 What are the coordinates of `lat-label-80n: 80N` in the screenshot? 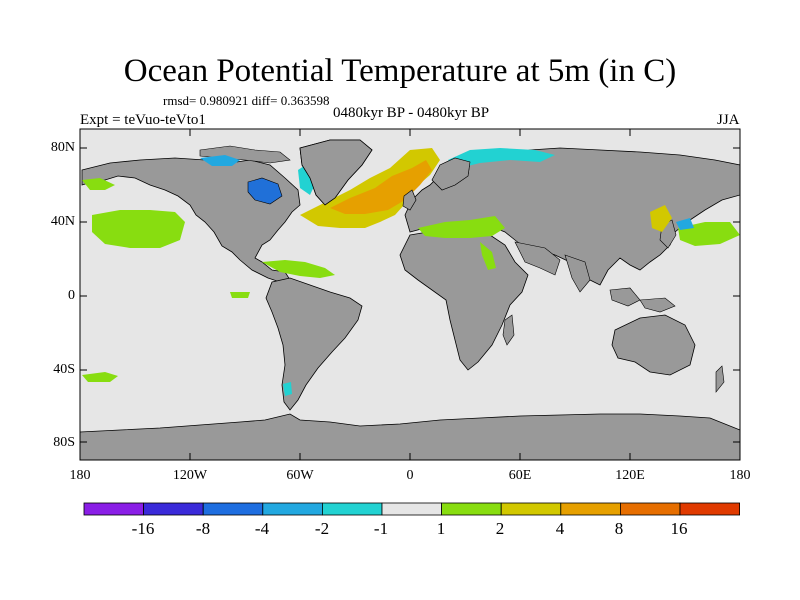 It's located at (62, 147).